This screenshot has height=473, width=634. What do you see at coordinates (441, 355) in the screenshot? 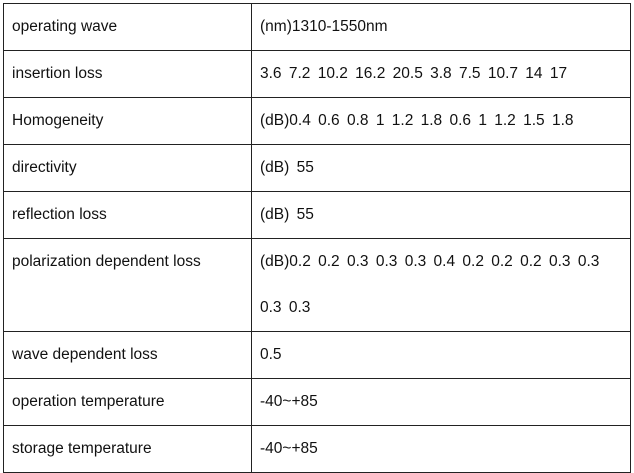
I see `spec-value: 0.5` at bounding box center [441, 355].